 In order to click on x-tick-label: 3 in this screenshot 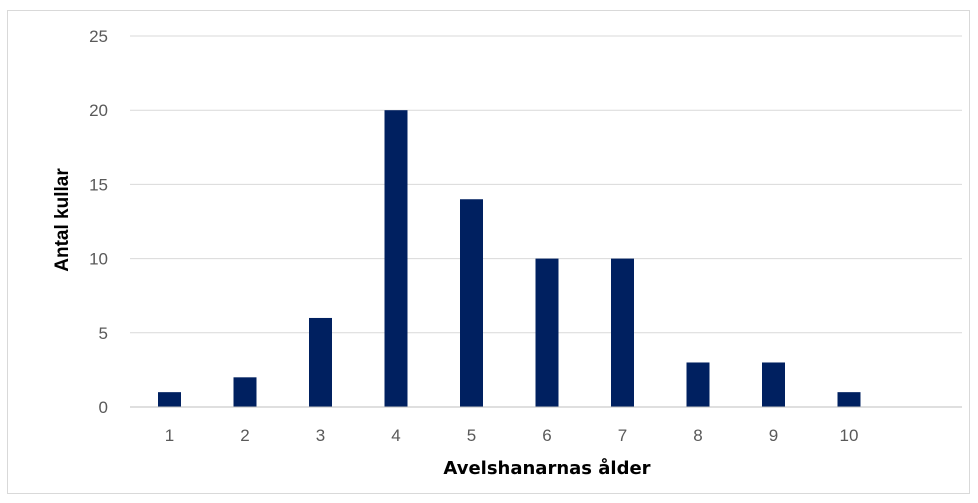, I will do `click(320, 435)`.